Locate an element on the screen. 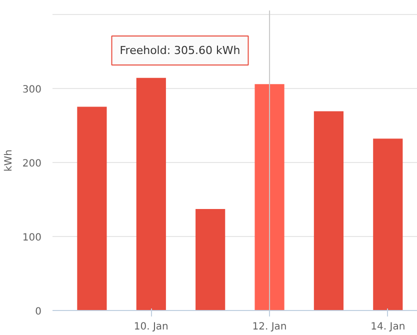 The width and height of the screenshot is (417, 335). annotation: Freehold: 305.60 kWh is located at coordinates (180, 50).